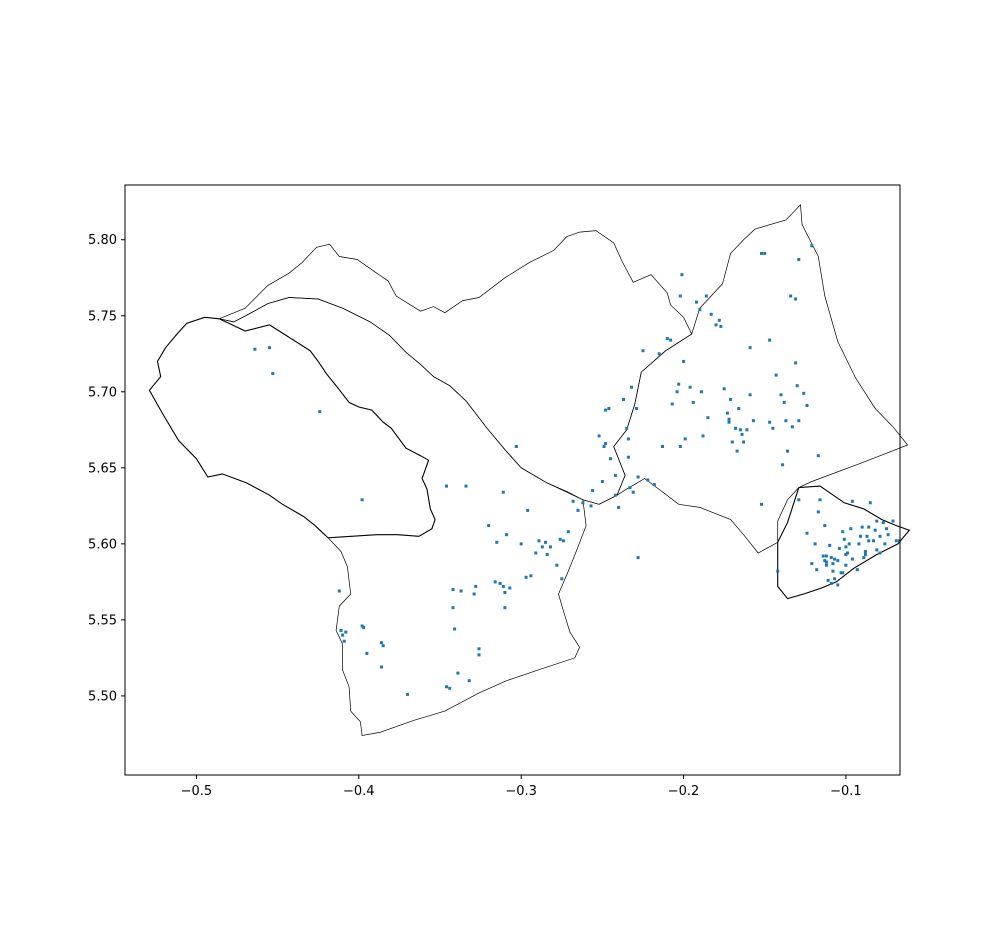  I want to click on y-axis-ticks: 5.50 5.55 5.60 5.65 5.70 5.75 5.80, so click(106, 468).